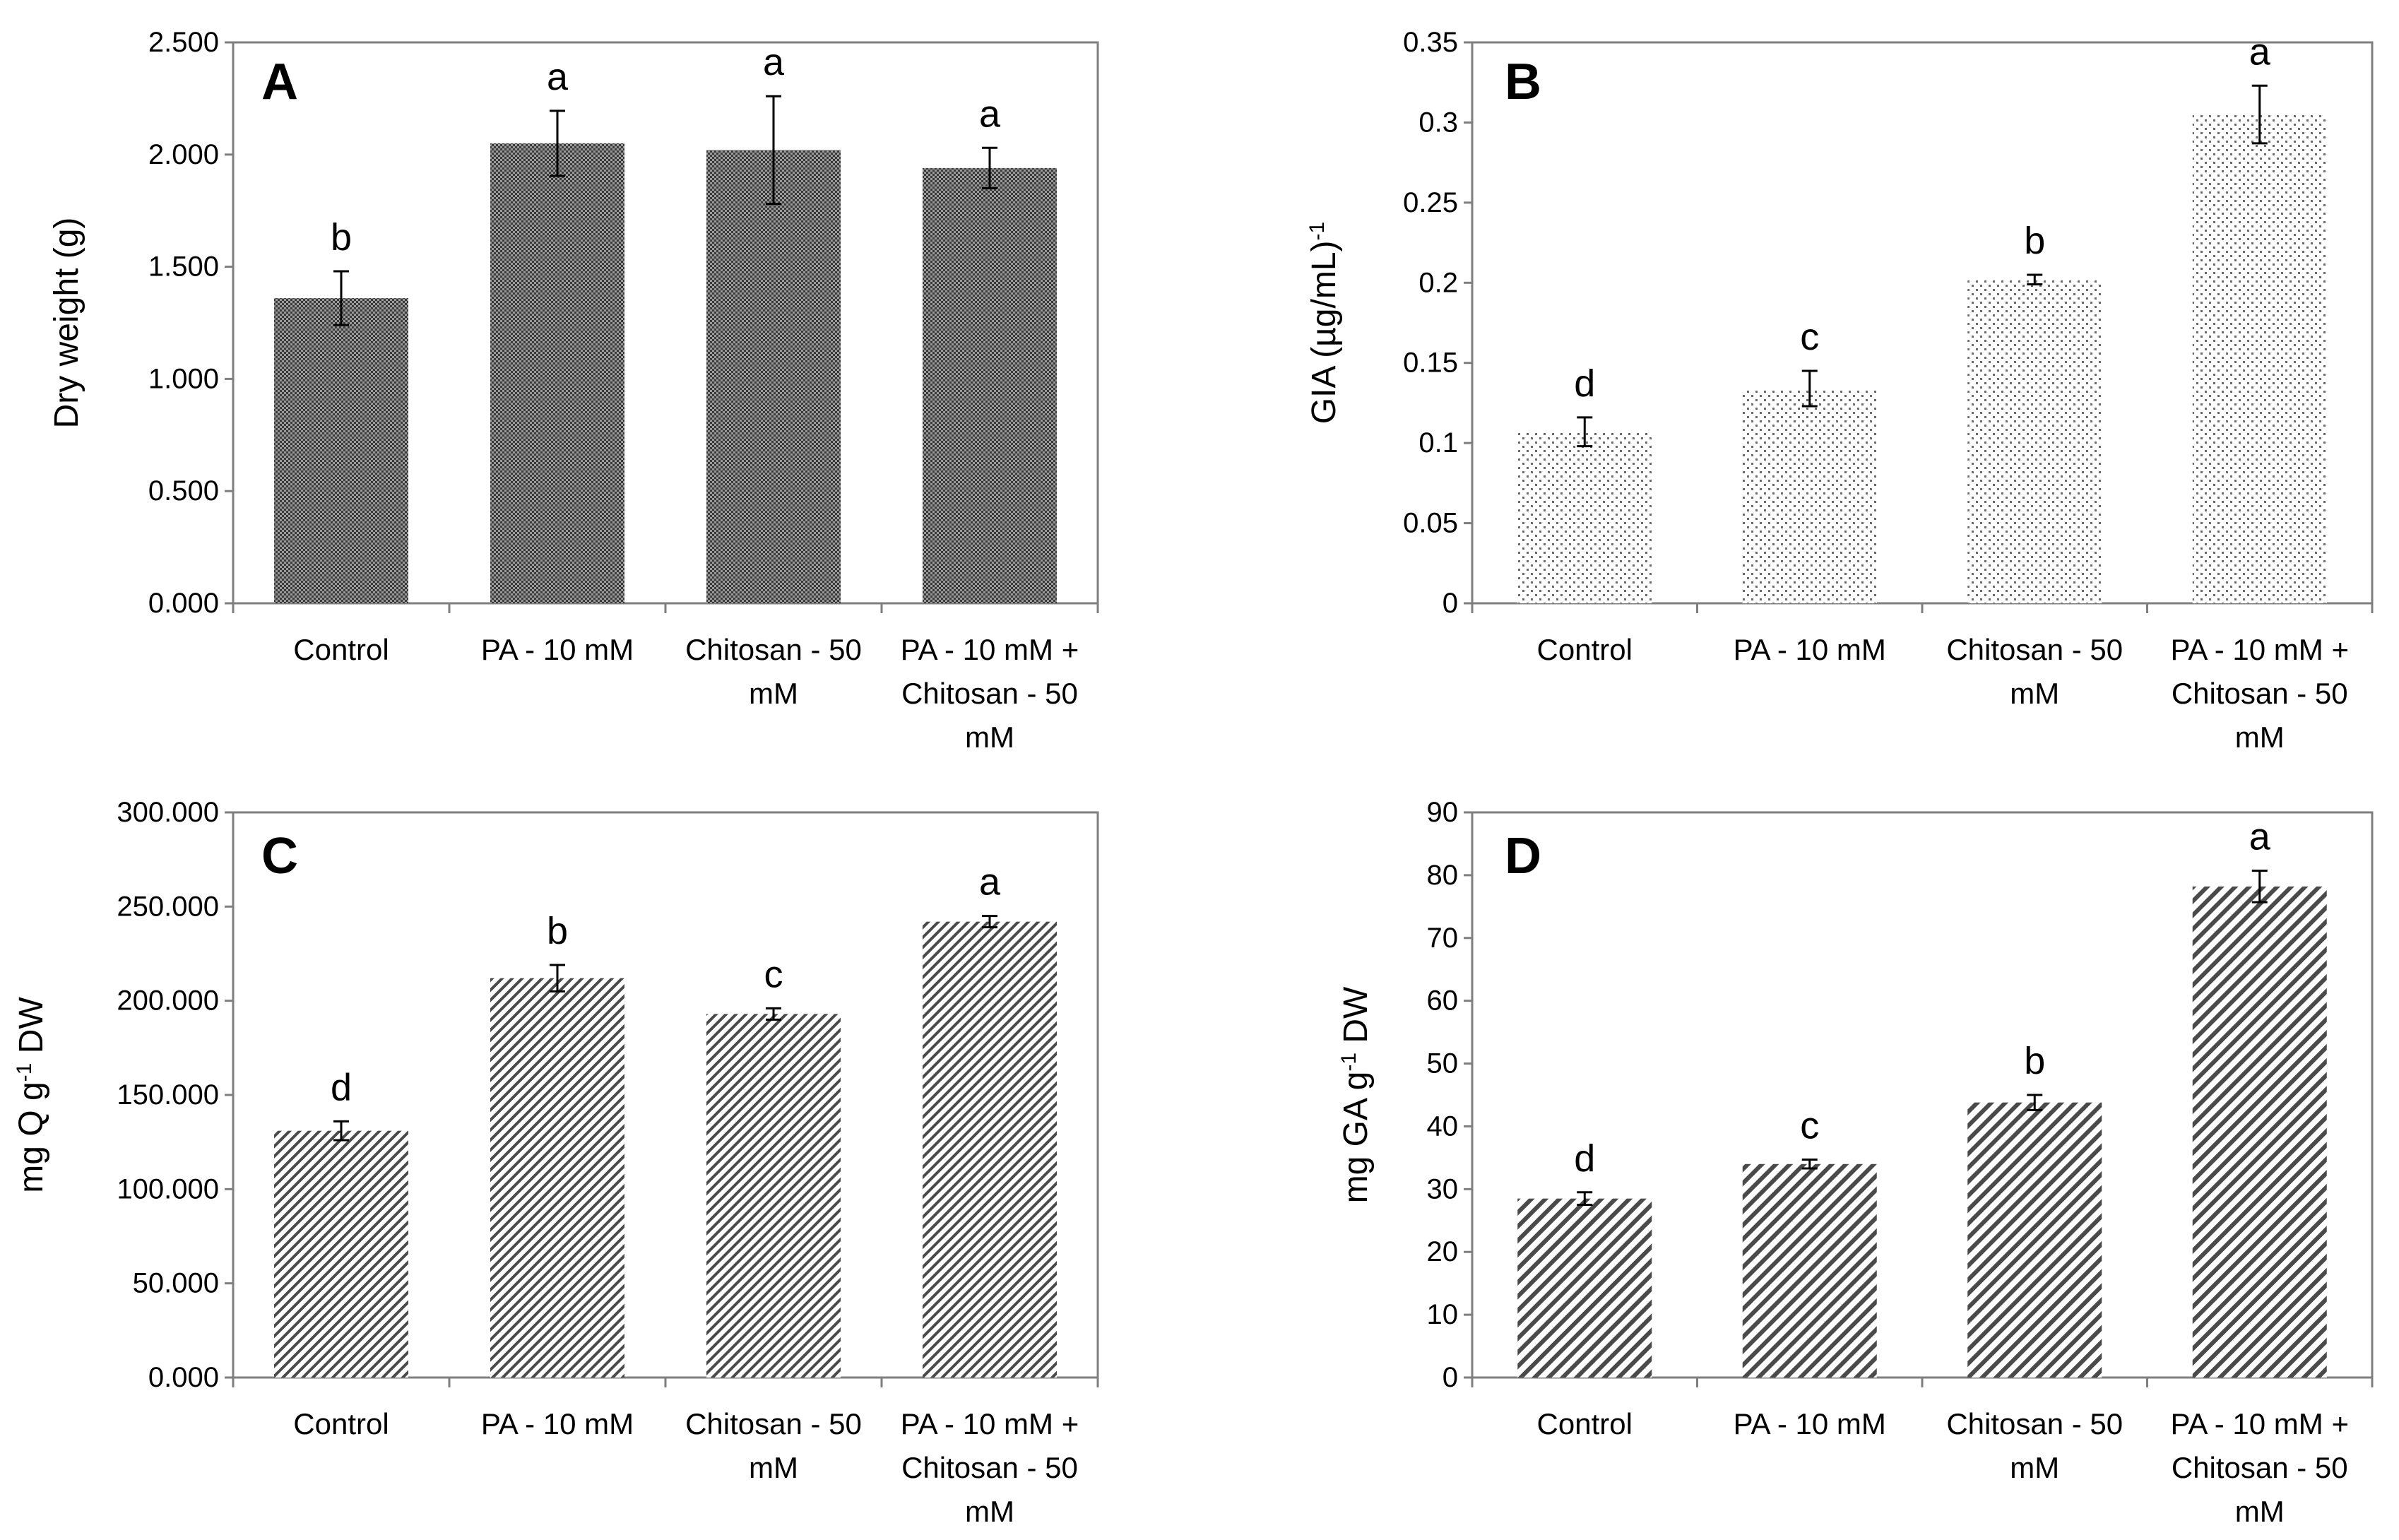 The height and width of the screenshot is (1540, 2399). Describe the element at coordinates (176, 1283) in the screenshot. I see `y-tick-label: 50.000` at that location.